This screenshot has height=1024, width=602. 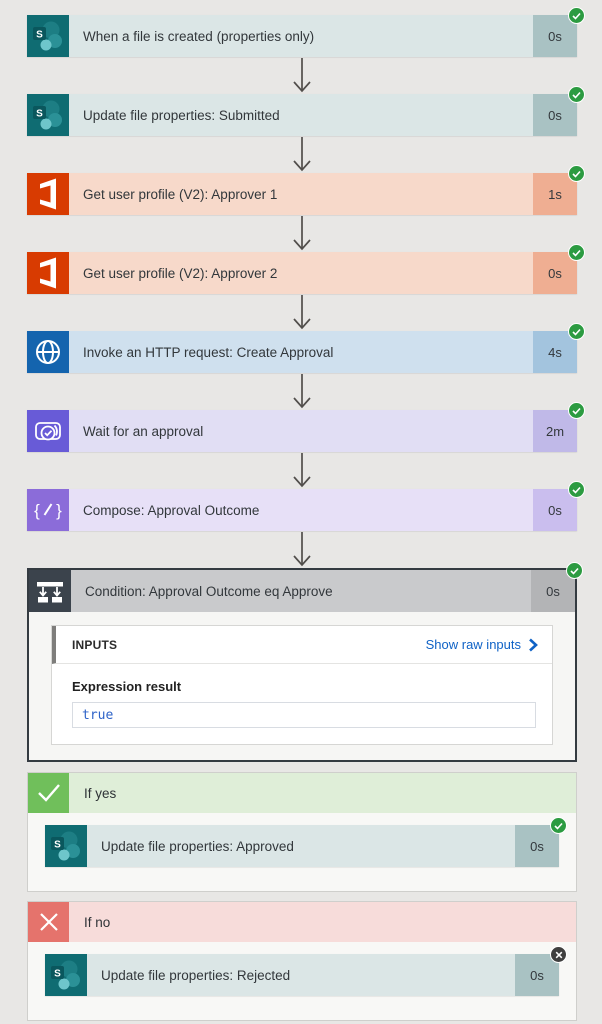 I want to click on step-duration: 1s, so click(x=555, y=194).